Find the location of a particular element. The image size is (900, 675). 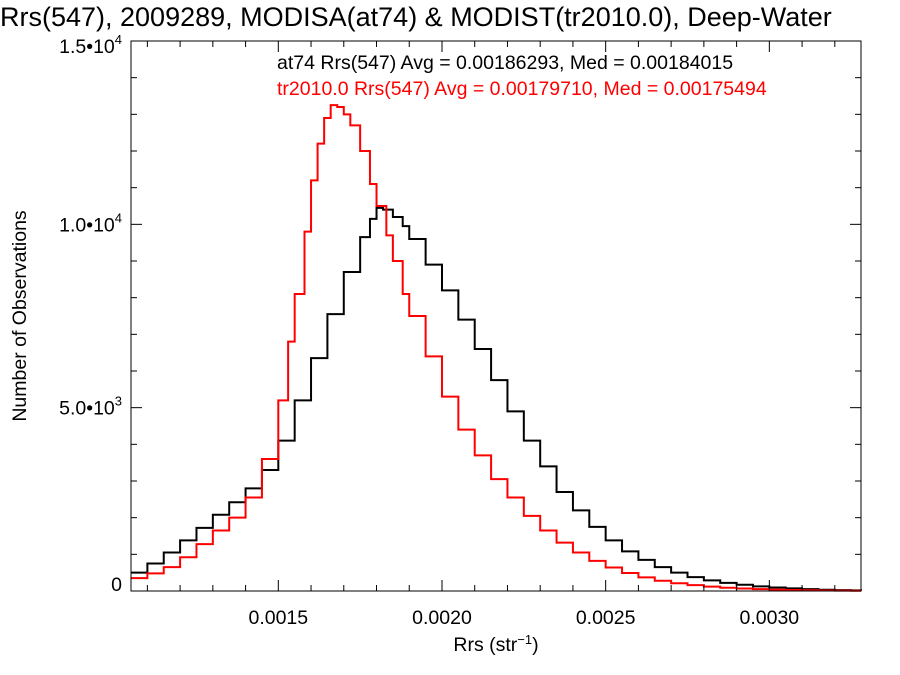

y-tick-label: 0 is located at coordinates (116, 585).